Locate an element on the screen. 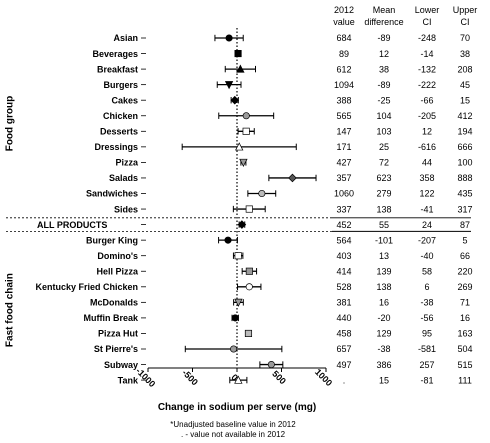 The image size is (490, 443). row-label-21: Subway is located at coordinates (121, 365).